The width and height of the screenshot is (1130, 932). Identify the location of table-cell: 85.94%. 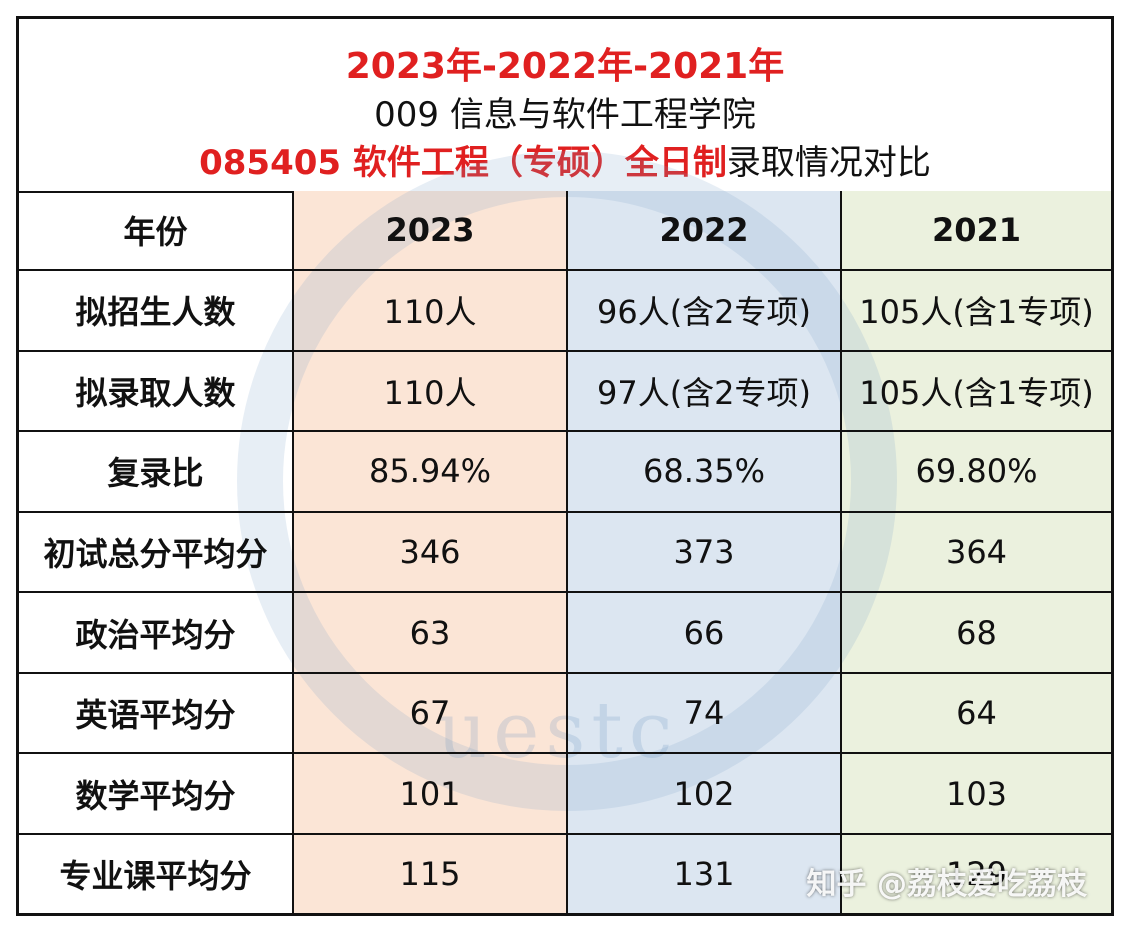
(430, 471).